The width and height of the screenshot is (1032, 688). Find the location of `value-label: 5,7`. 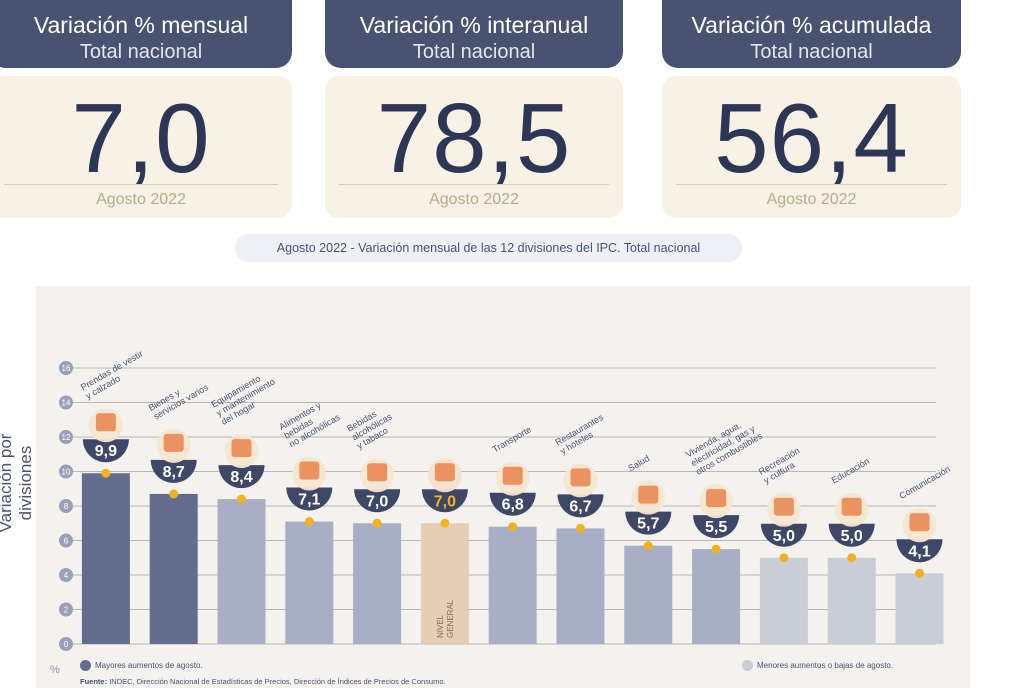

value-label: 5,7 is located at coordinates (648, 524).